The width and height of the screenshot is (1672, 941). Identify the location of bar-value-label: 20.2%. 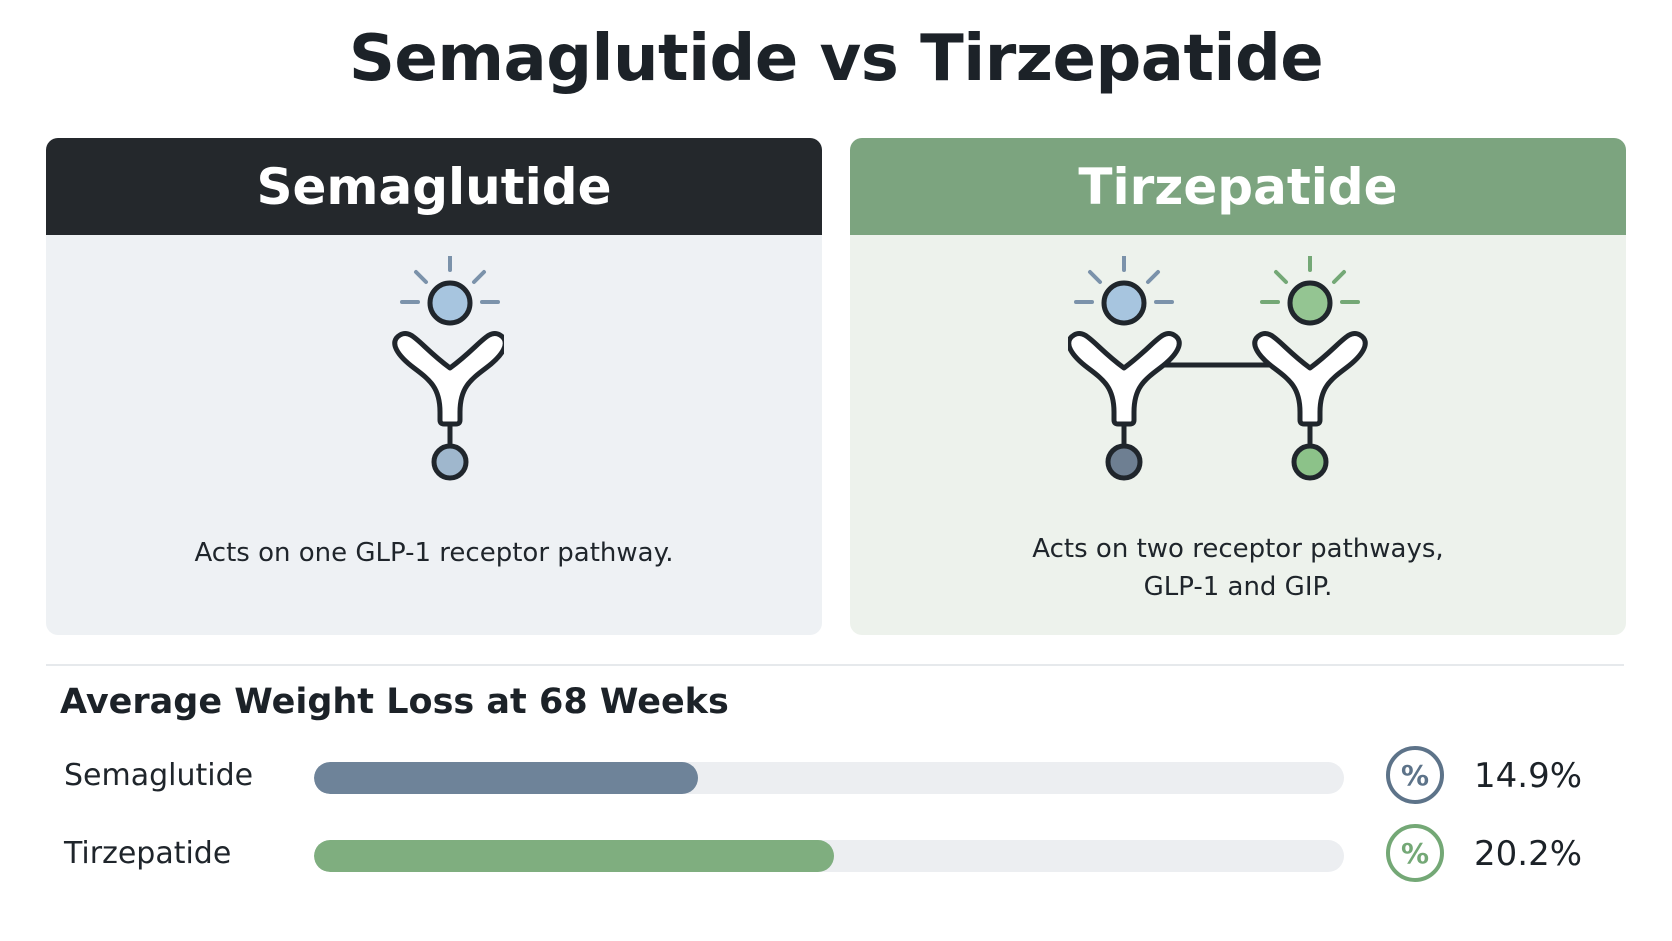
(1528, 854).